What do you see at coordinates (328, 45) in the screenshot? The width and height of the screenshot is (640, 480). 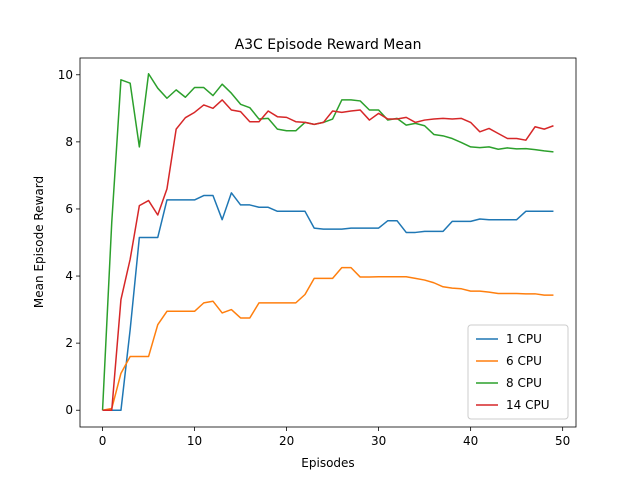 I see `chart-title: A3C Episode Reward Mean` at bounding box center [328, 45].